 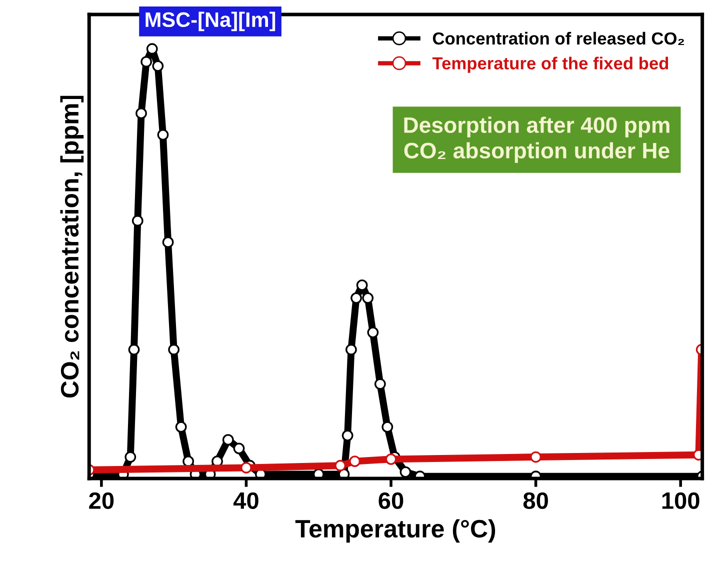 What do you see at coordinates (72, 247) in the screenshot?
I see `y-axis-title: CO₂ concentration, [ppm]` at bounding box center [72, 247].